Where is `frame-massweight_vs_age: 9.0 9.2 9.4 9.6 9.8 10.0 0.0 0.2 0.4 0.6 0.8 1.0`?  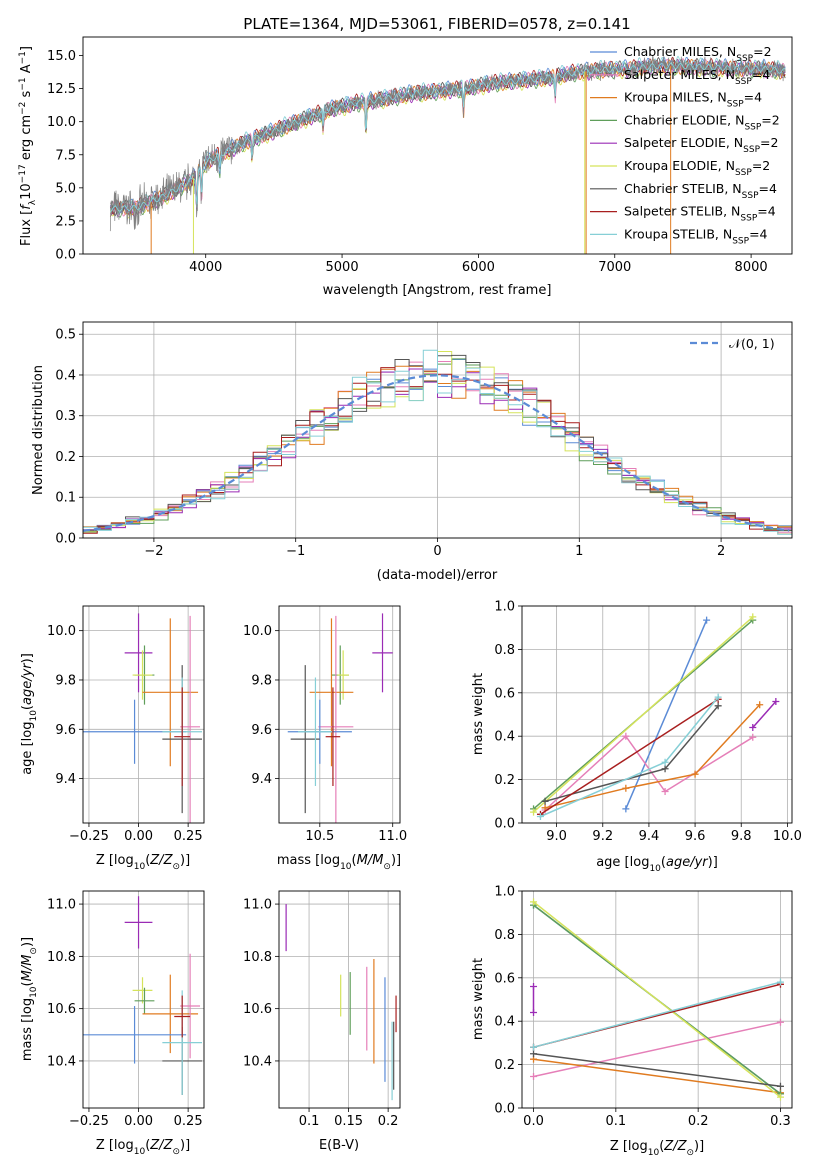 frame-massweight_vs_age: 9.0 9.2 9.4 9.6 9.8 10.0 0.0 0.2 0.4 0.6 0.8 1.0 is located at coordinates (648, 722).